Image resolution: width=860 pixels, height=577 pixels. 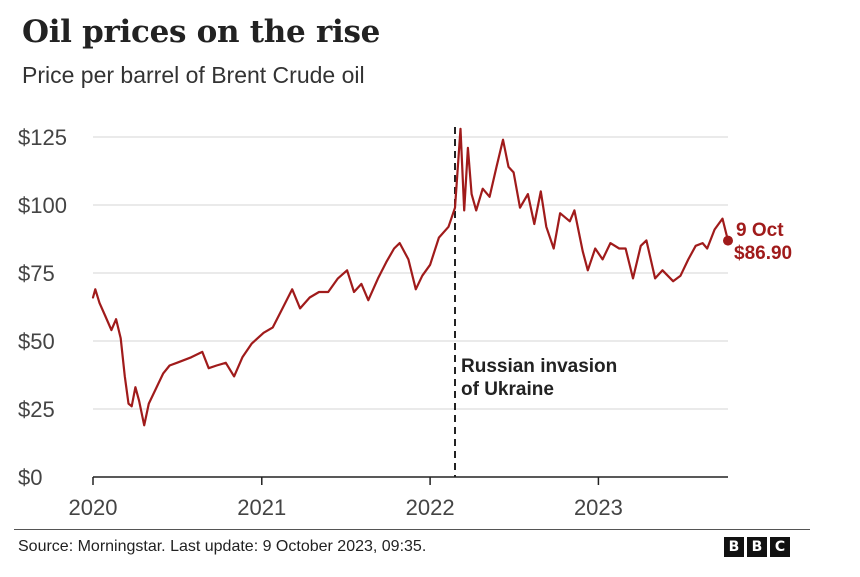 I want to click on bbc-logo-letter-b1: B, so click(x=734, y=547).